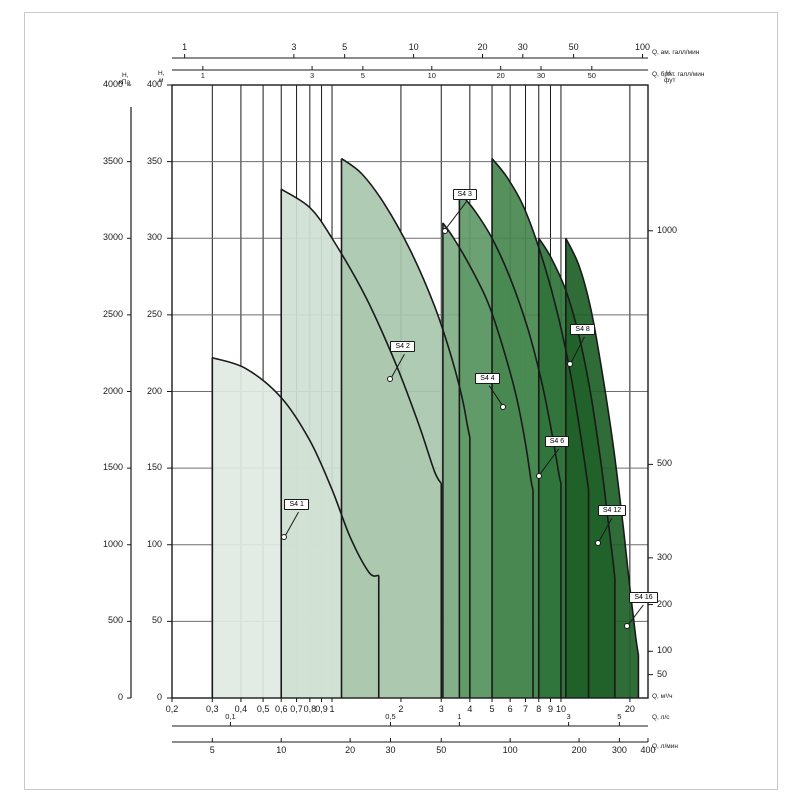 The image size is (800, 800). Describe the element at coordinates (296, 709) in the screenshot. I see `axis-label-bottom-m3h: 0,7` at that location.